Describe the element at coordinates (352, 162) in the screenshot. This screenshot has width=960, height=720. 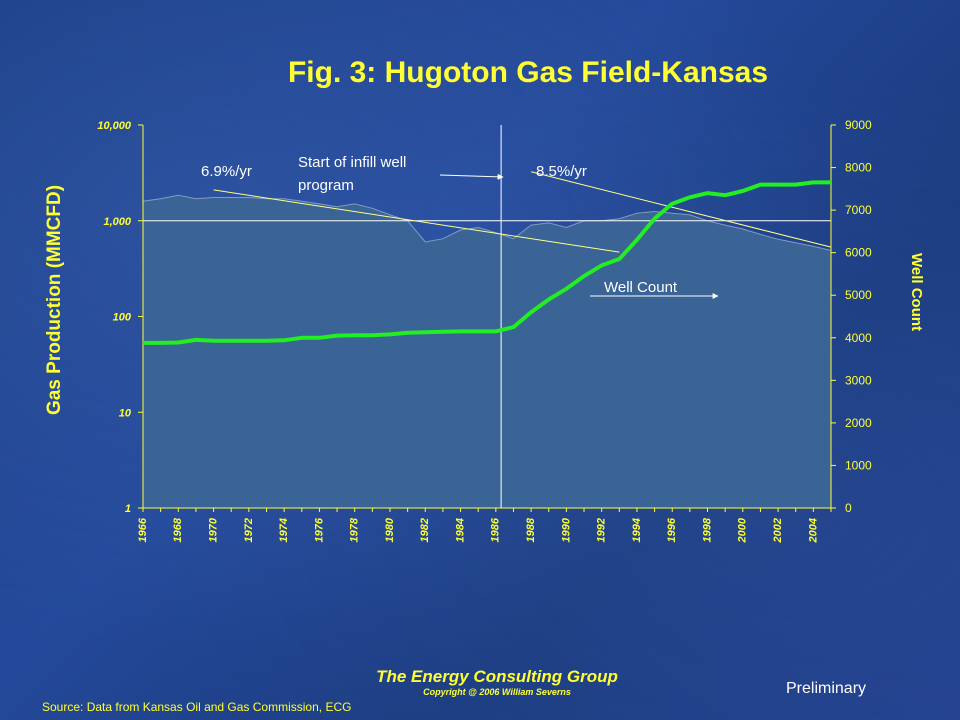
I see `annotation-infill-line-1: Start of infill well` at that location.